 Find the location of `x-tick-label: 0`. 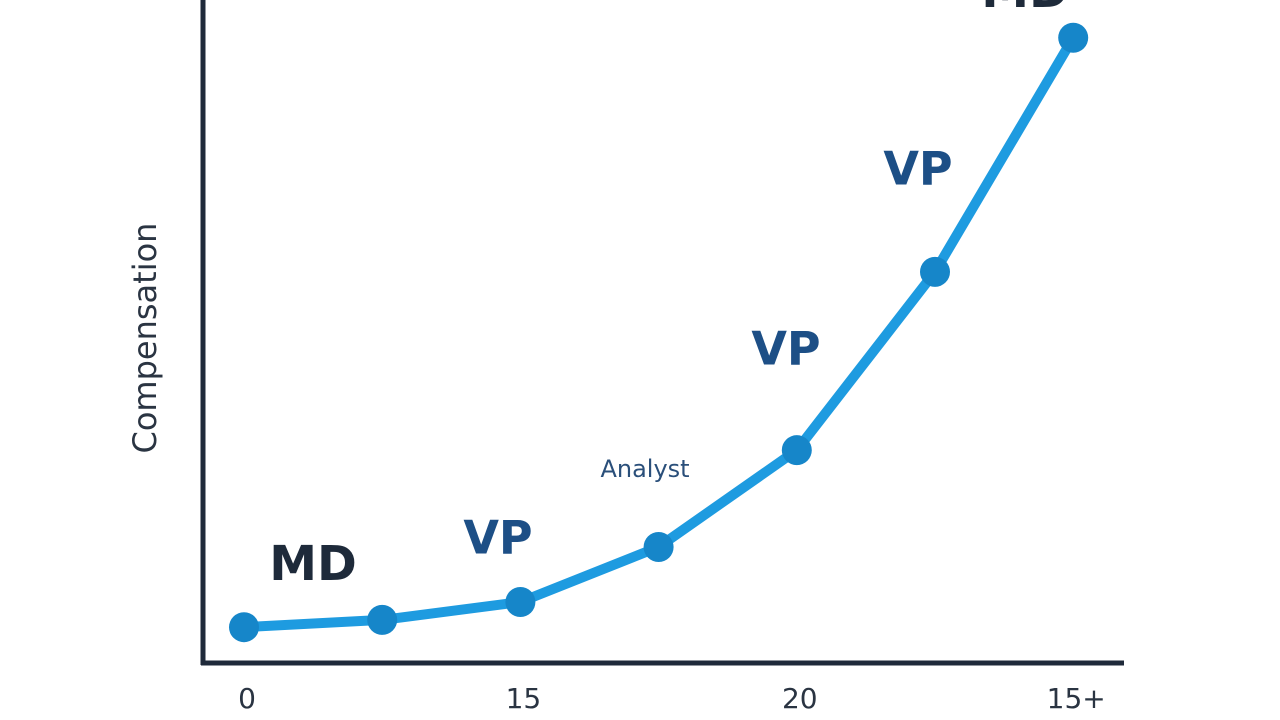

x-tick-label: 0 is located at coordinates (247, 698).